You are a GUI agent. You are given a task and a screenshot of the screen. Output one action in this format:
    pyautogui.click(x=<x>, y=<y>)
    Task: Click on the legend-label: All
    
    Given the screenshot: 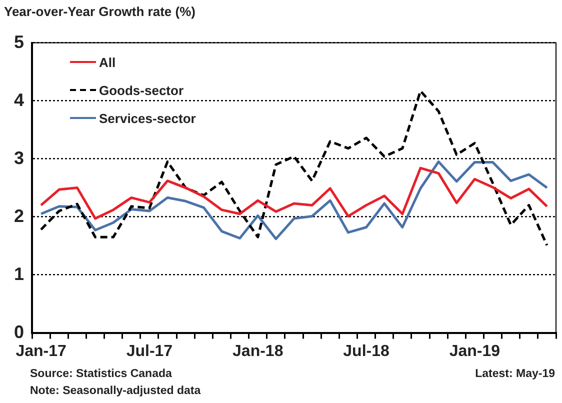 What is the action you would take?
    pyautogui.click(x=107, y=62)
    